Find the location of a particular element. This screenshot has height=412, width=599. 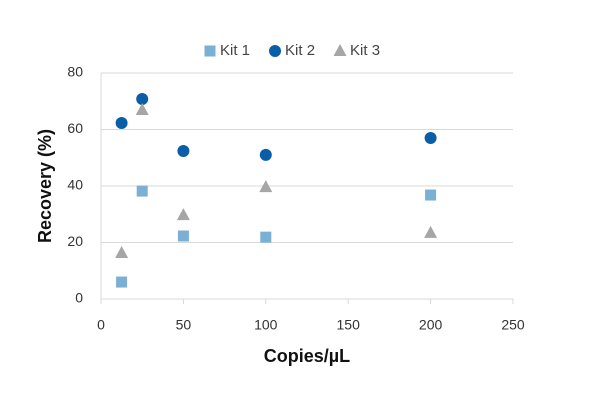

x-tick-label: 150 is located at coordinates (349, 325).